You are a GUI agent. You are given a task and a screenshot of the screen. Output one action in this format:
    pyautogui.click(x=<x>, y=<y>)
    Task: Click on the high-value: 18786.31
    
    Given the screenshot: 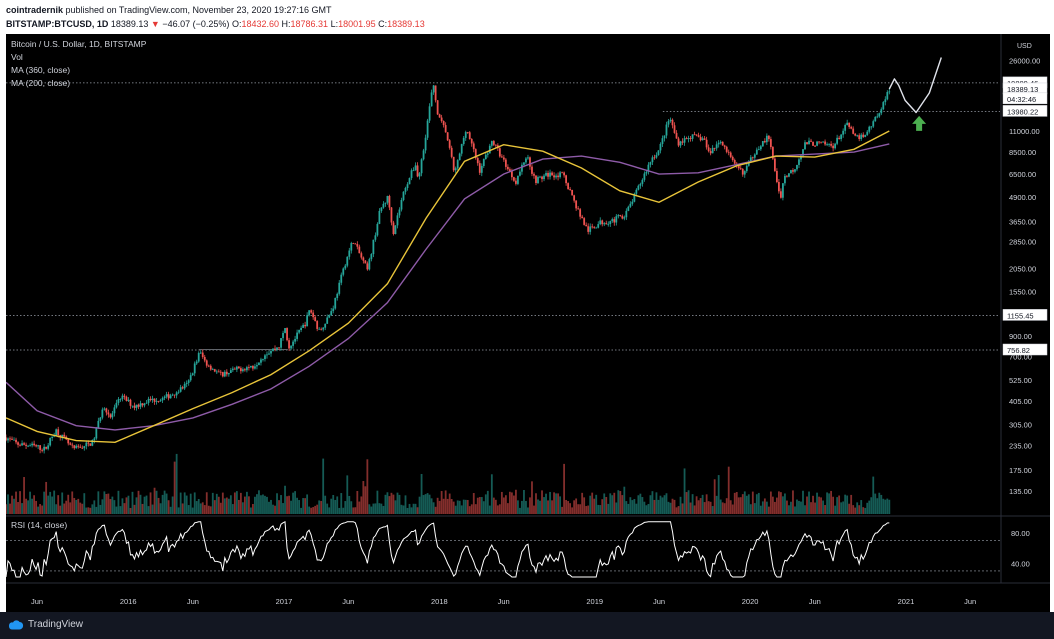 What is the action you would take?
    pyautogui.click(x=309, y=24)
    